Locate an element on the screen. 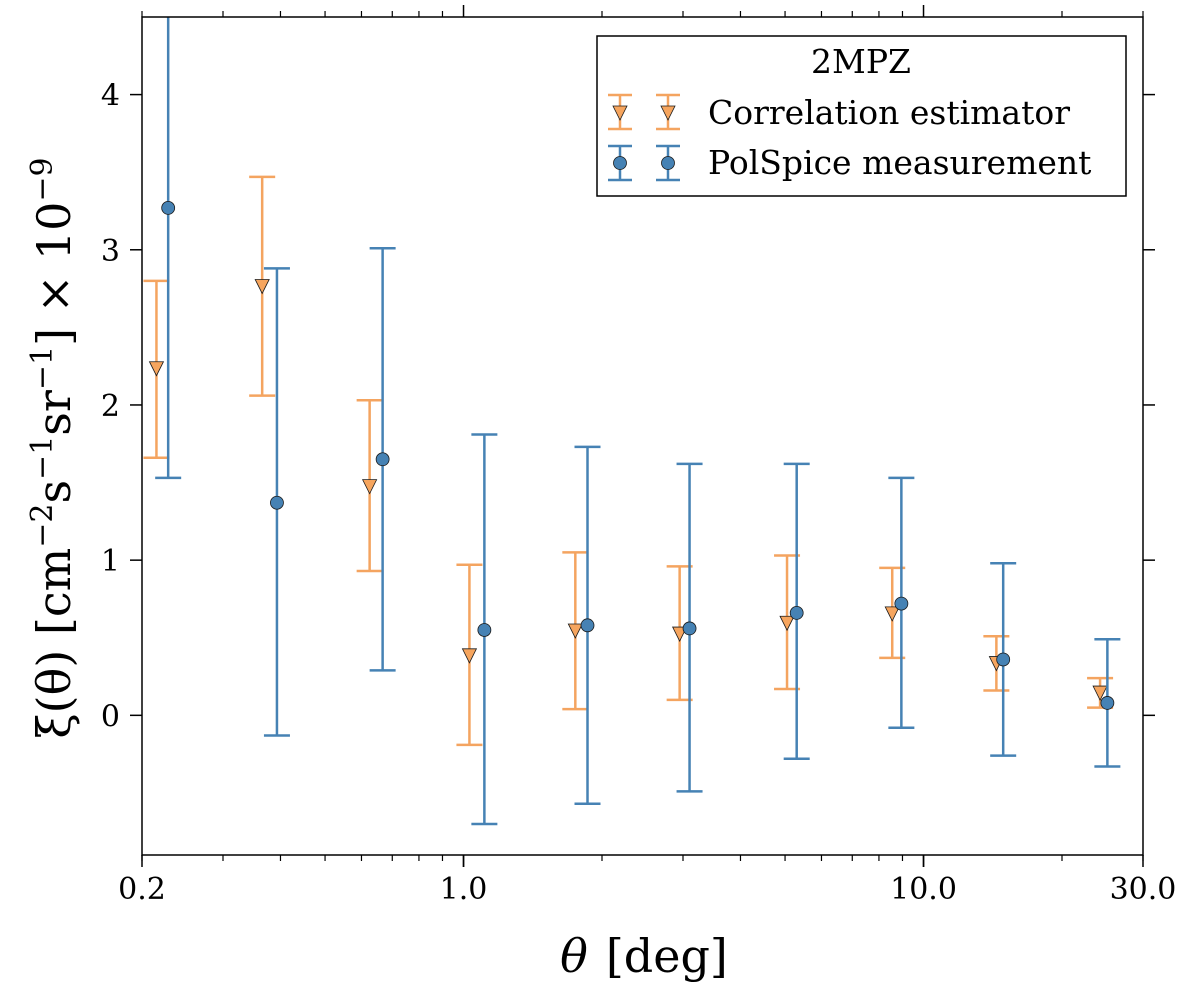 This screenshot has width=1200, height=1000. y-axis-title: ξ(θ) [cm−2s−1sr−1] × 10−9 is located at coordinates (53, 447).